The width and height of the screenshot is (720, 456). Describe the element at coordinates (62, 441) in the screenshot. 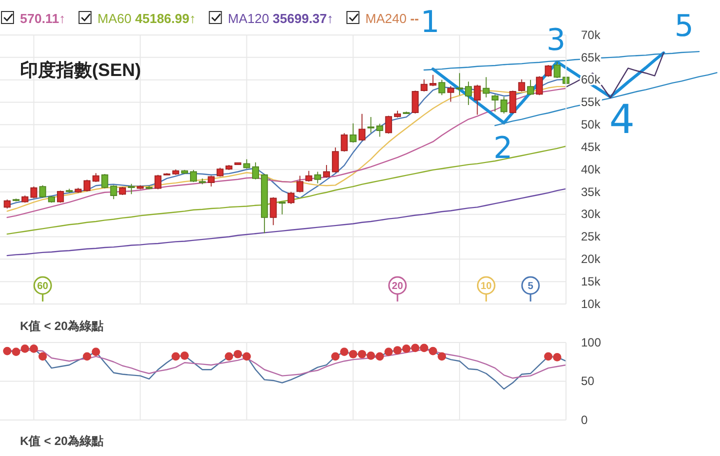

I see `text: K值 < 20為綠點` at that location.